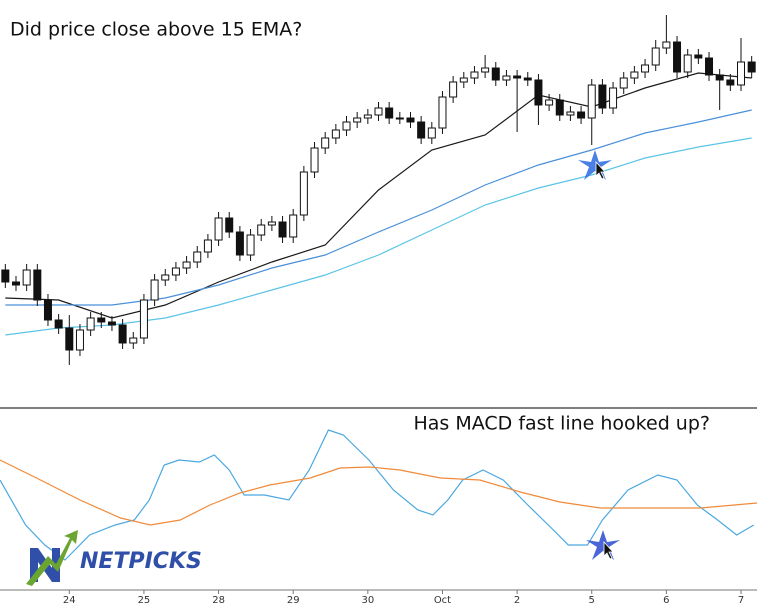 Image resolution: width=757 pixels, height=608 pixels. What do you see at coordinates (156, 30) in the screenshot?
I see `price-title: Did price close above 15 EMA?` at bounding box center [156, 30].